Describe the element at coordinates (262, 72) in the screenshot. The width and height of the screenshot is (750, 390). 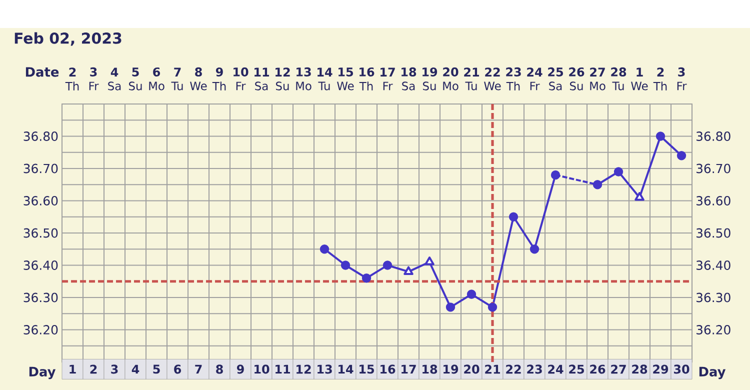
I see `x2-tick-label: 11` at that location.